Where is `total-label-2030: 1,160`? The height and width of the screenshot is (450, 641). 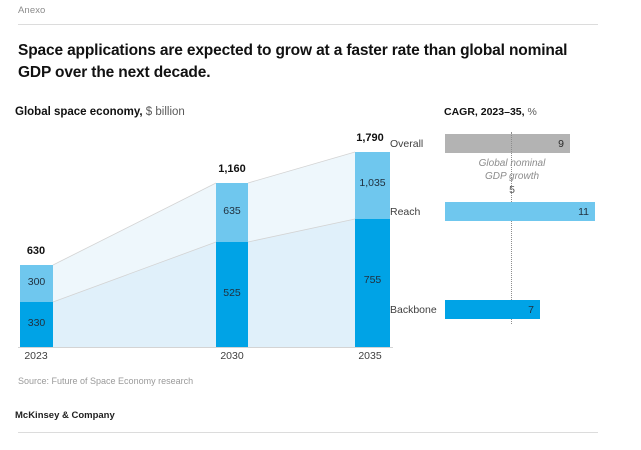 total-label-2030: 1,160 is located at coordinates (232, 169).